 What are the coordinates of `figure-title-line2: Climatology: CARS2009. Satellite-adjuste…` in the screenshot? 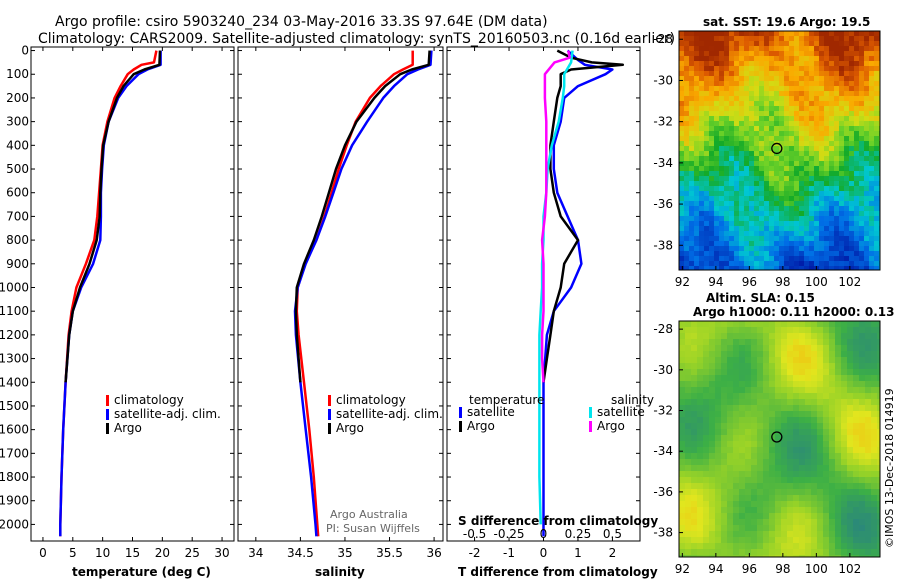 It's located at (356, 39).